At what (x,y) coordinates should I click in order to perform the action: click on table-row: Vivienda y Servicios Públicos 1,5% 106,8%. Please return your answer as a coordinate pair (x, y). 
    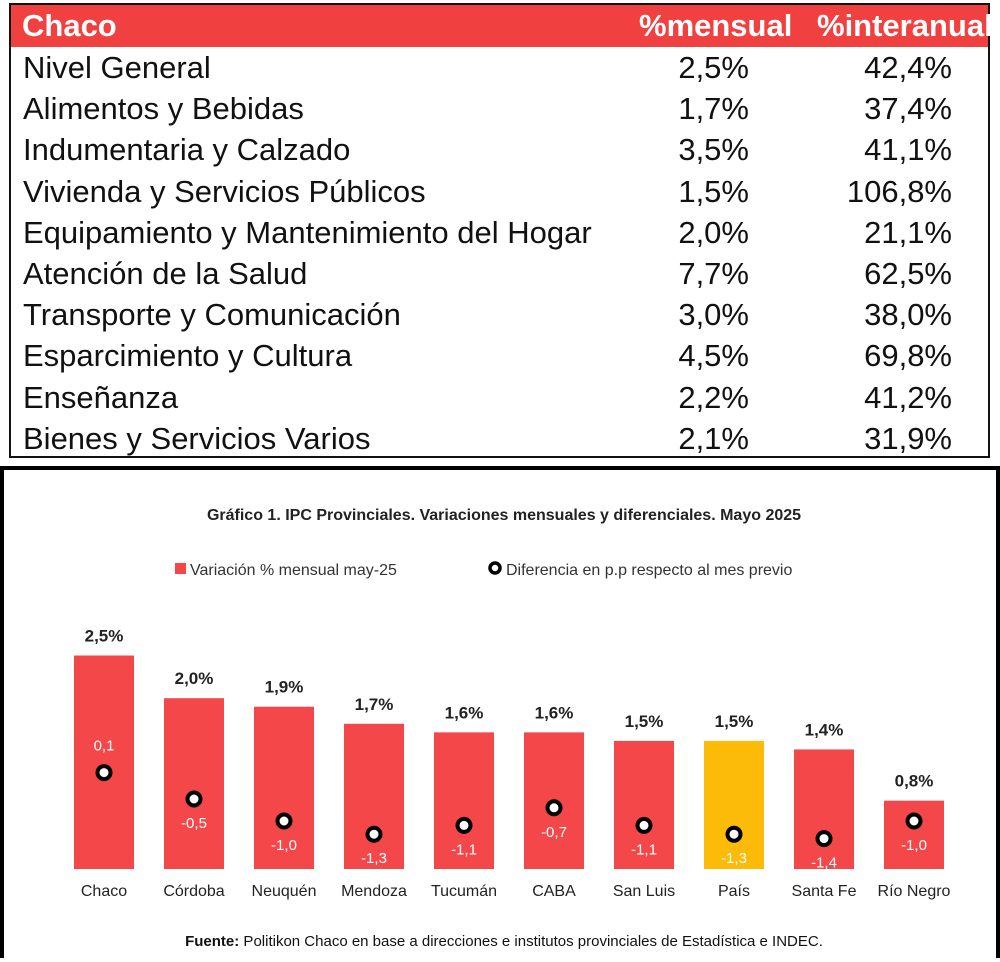
    Looking at the image, I should click on (499, 191).